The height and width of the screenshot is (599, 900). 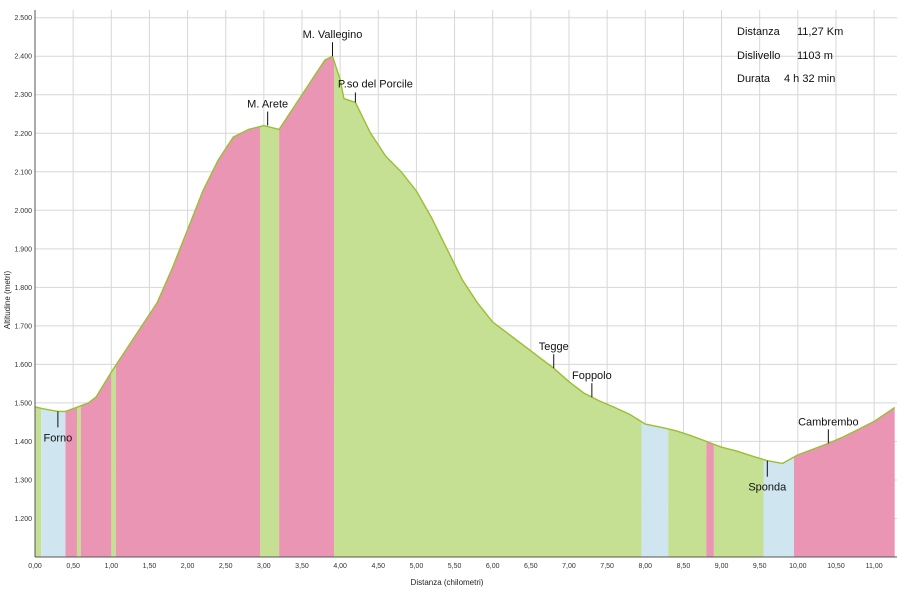 I want to click on y-tick-label: 1.800, so click(x=23, y=288).